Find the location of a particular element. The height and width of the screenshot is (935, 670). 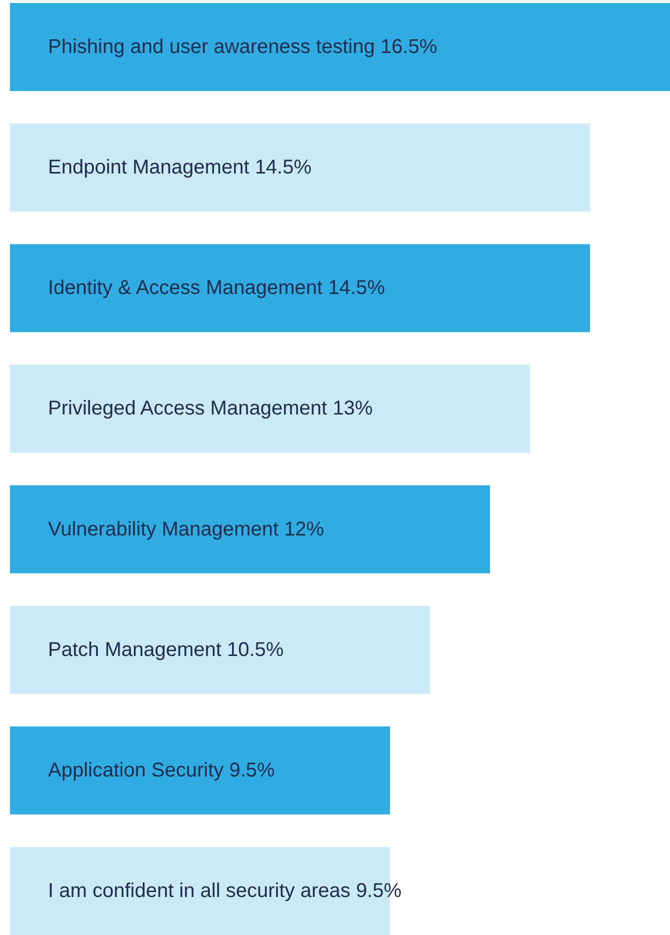

data-label: 13% is located at coordinates (350, 409).